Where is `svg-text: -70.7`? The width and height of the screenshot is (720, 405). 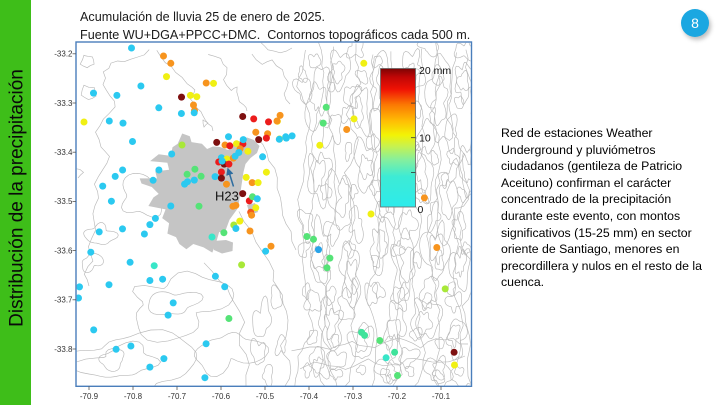
svg-text: -70.7 is located at coordinates (177, 396).